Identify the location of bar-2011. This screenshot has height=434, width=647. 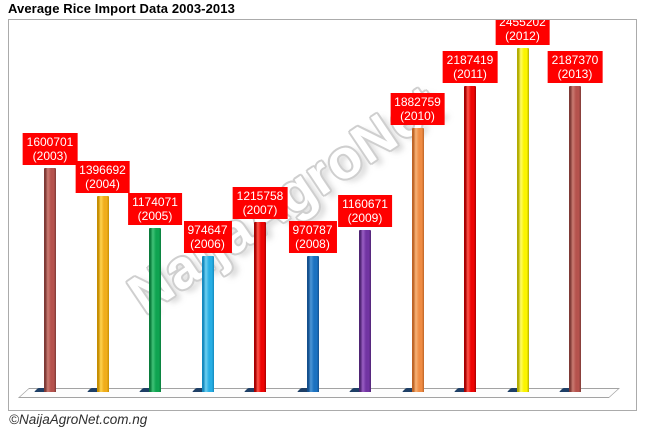
(470, 239).